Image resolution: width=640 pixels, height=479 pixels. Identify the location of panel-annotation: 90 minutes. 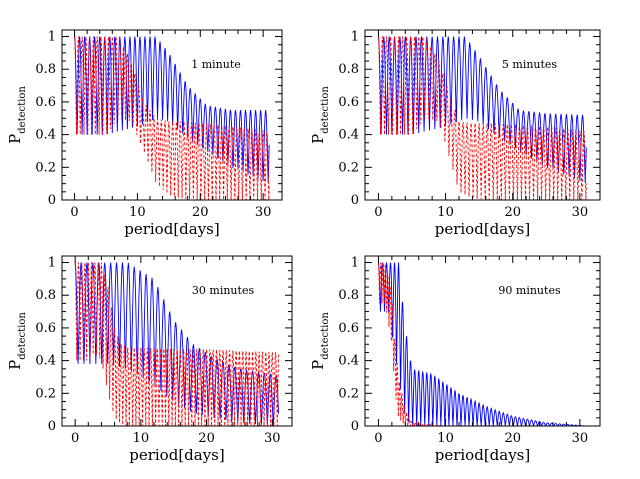
(529, 290).